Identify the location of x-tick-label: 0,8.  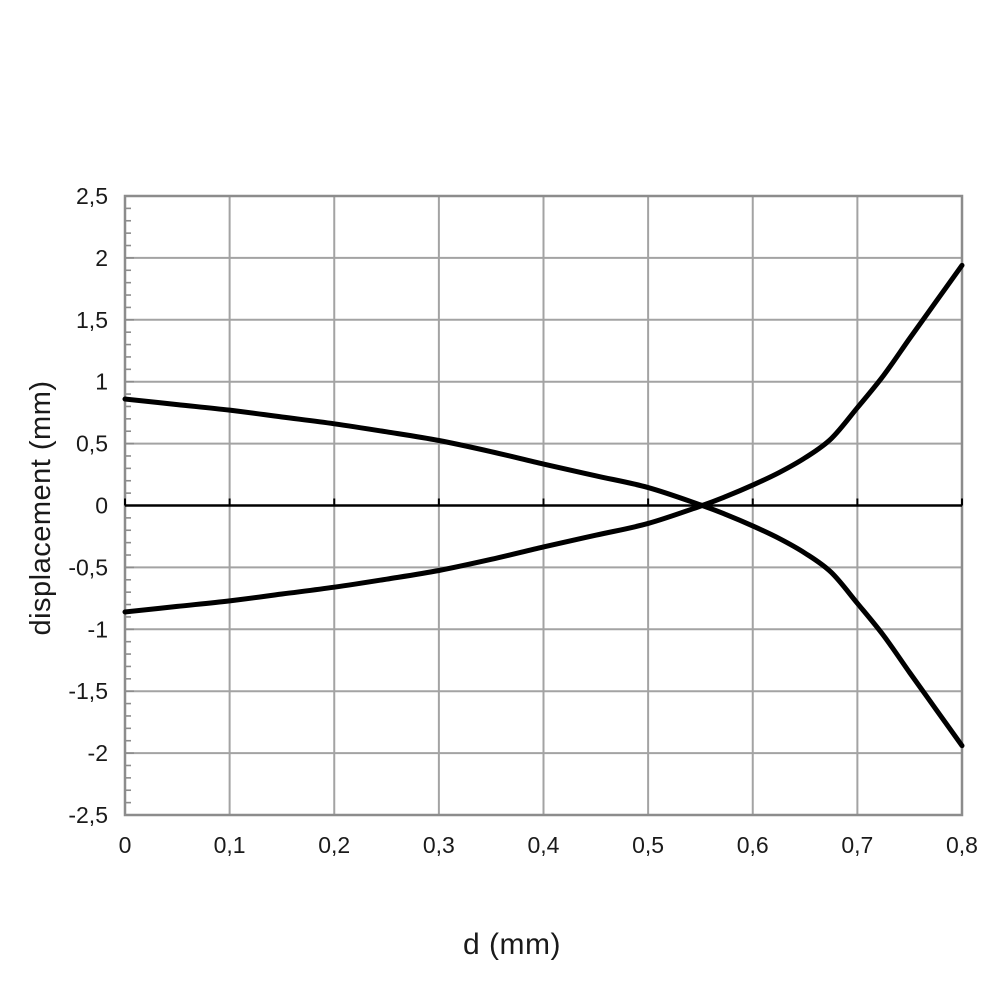
(962, 845).